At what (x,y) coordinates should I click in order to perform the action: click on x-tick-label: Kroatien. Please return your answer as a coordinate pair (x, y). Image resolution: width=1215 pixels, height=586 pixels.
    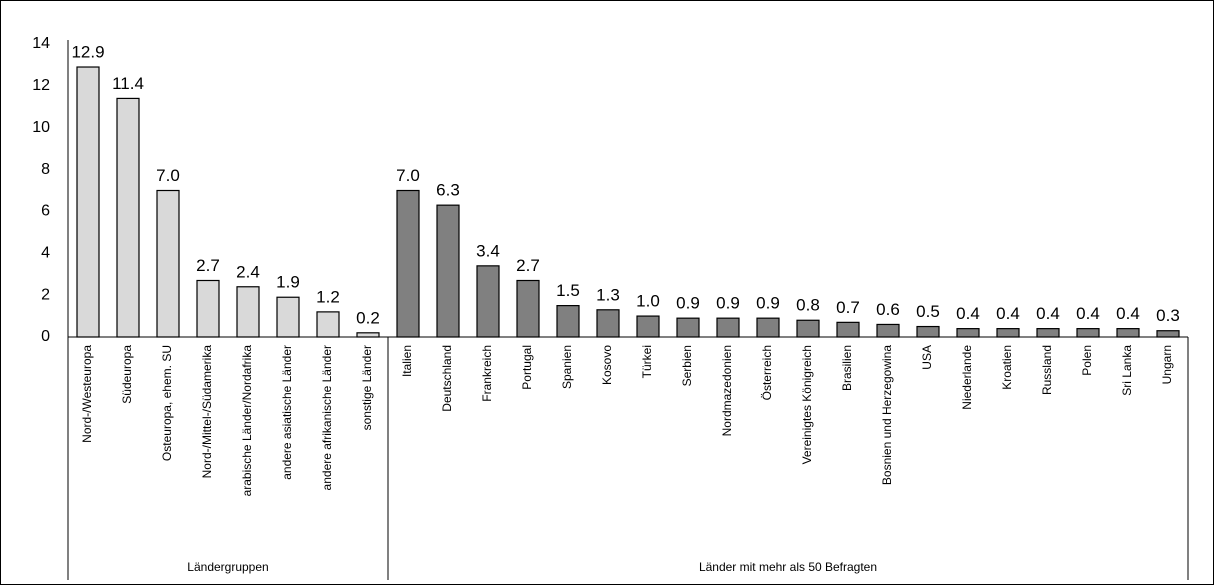
    Looking at the image, I should click on (1007, 367).